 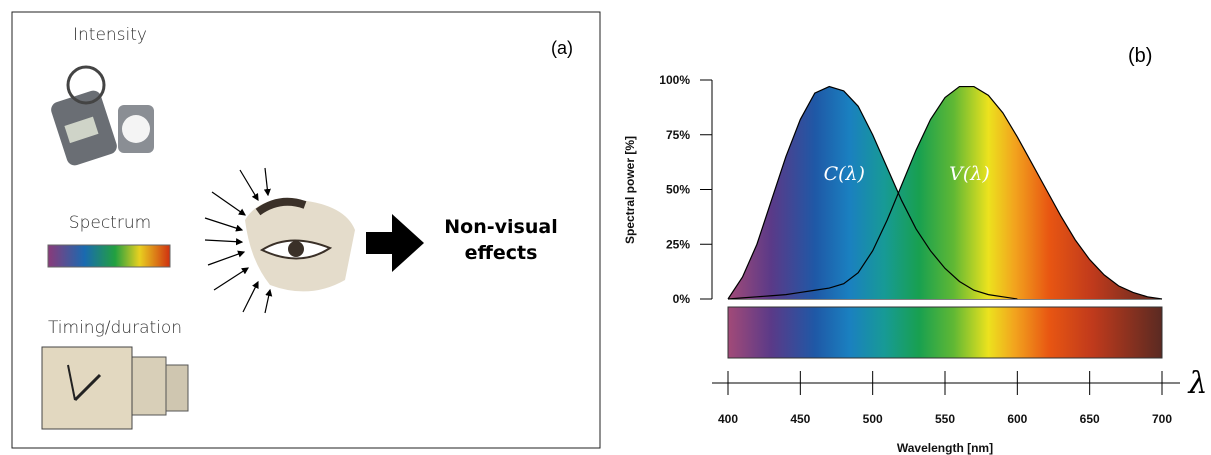 What do you see at coordinates (873, 419) in the screenshot?
I see `x-tick-label: 500` at bounding box center [873, 419].